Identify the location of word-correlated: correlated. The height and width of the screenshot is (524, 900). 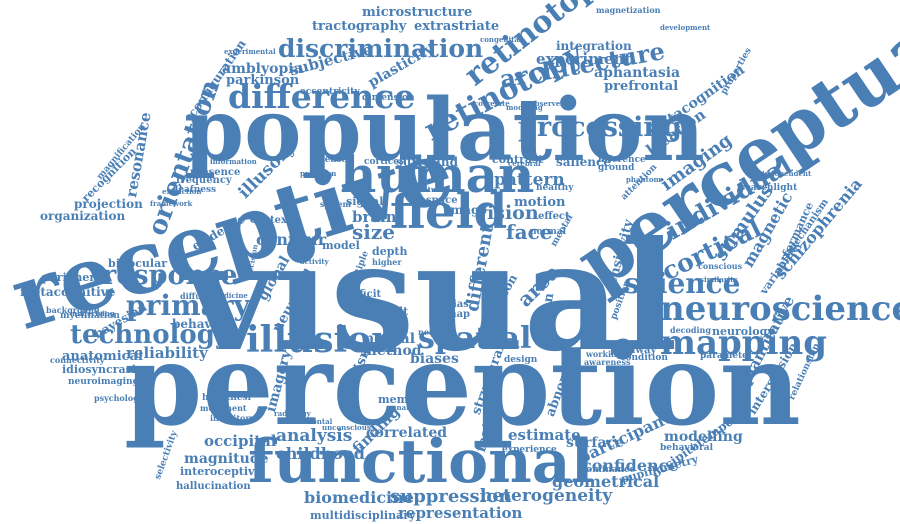
(407, 433).